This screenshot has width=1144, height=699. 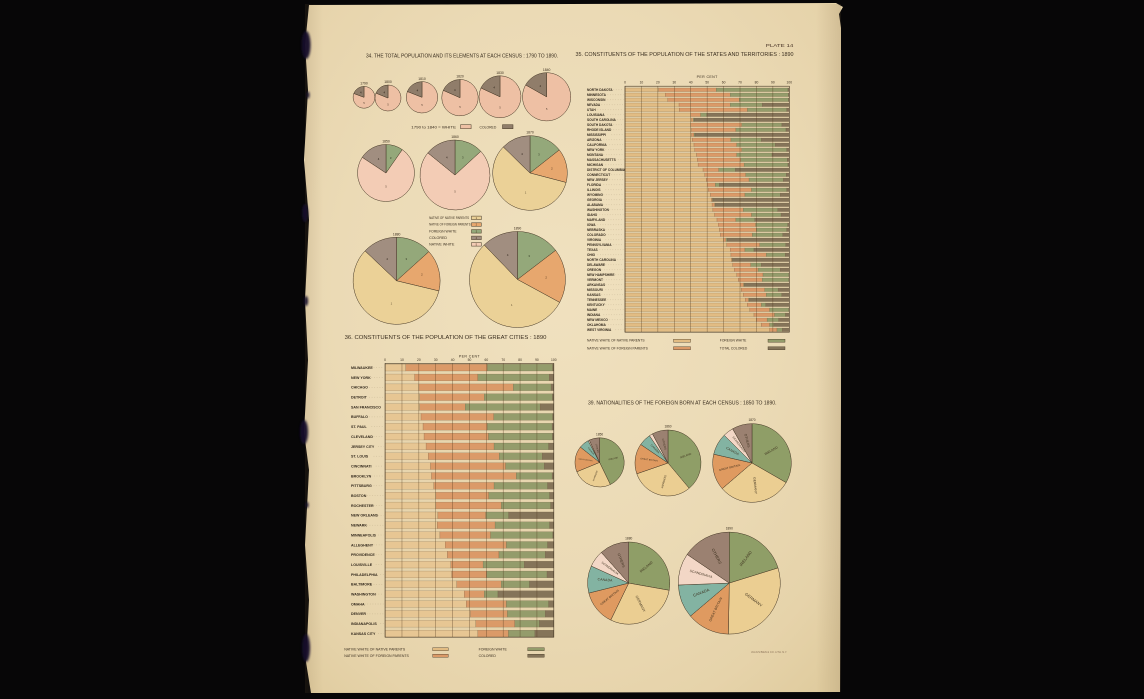 What do you see at coordinates (606, 170) in the screenshot?
I see `svg-text: DISTRICT OF COLUMBIA` at bounding box center [606, 170].